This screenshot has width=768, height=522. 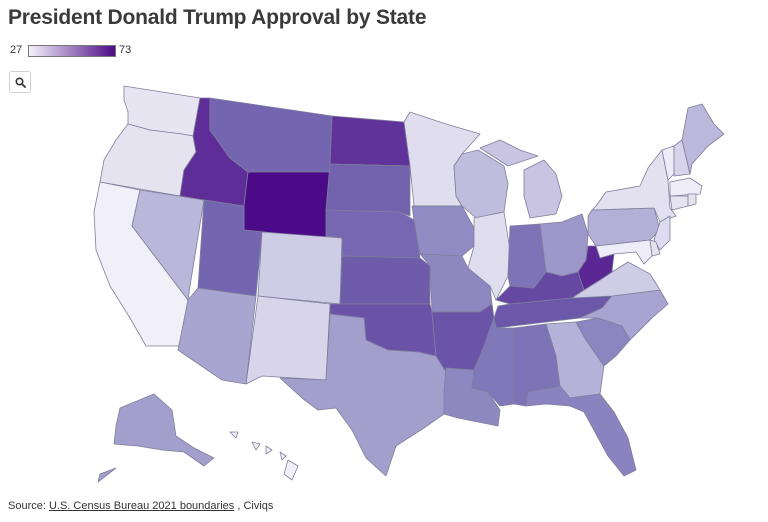 I want to click on state-north-dakota, so click(x=370, y=141).